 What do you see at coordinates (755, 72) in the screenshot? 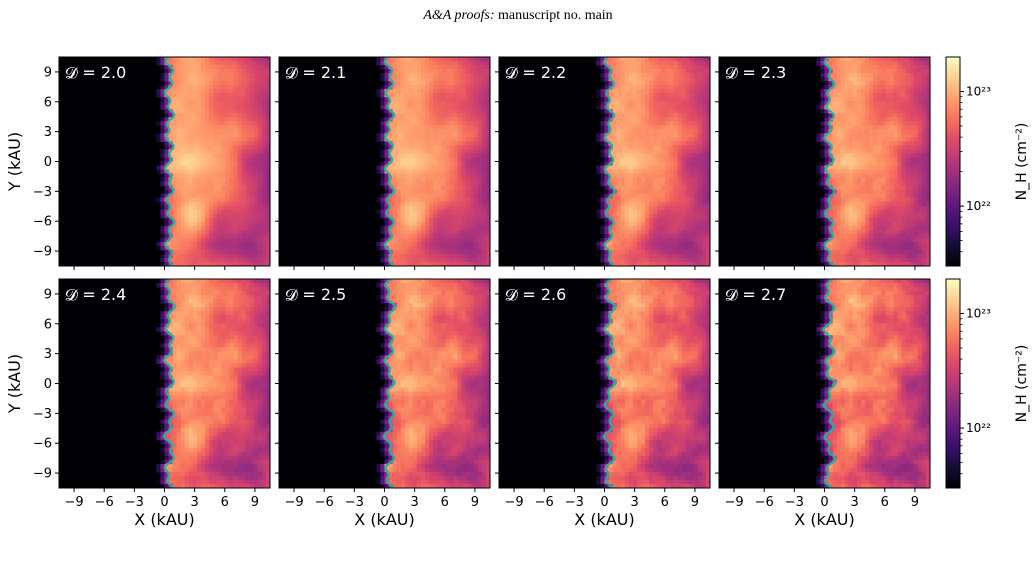
I see `panel-label: 𝓓 = 2.3` at bounding box center [755, 72].